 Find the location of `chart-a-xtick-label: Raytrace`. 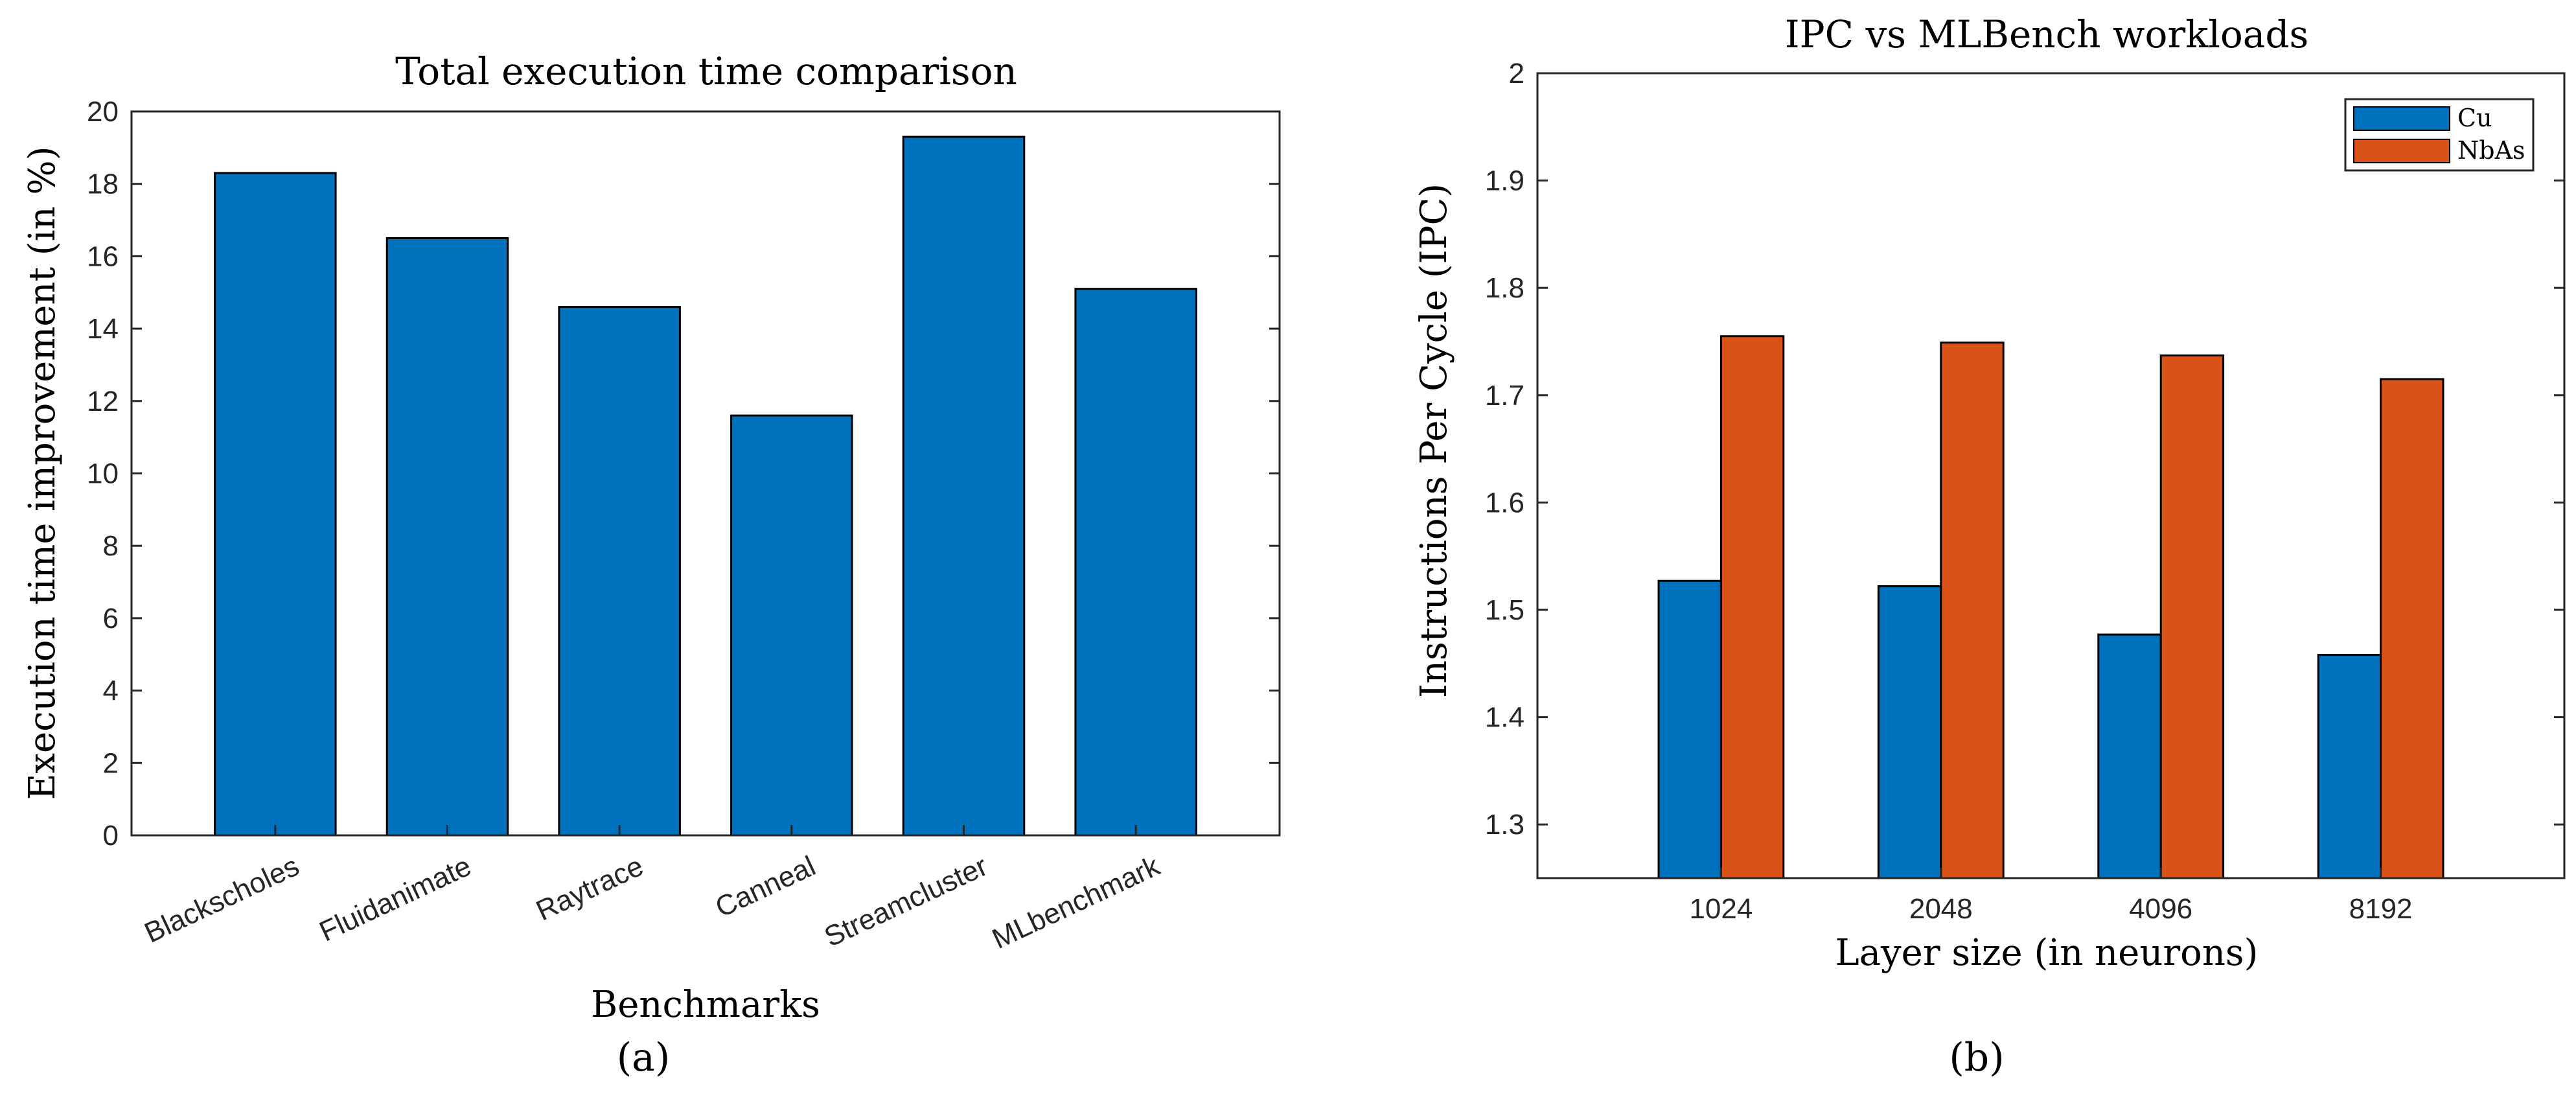

chart-a-xtick-label: Raytrace is located at coordinates (589, 888).